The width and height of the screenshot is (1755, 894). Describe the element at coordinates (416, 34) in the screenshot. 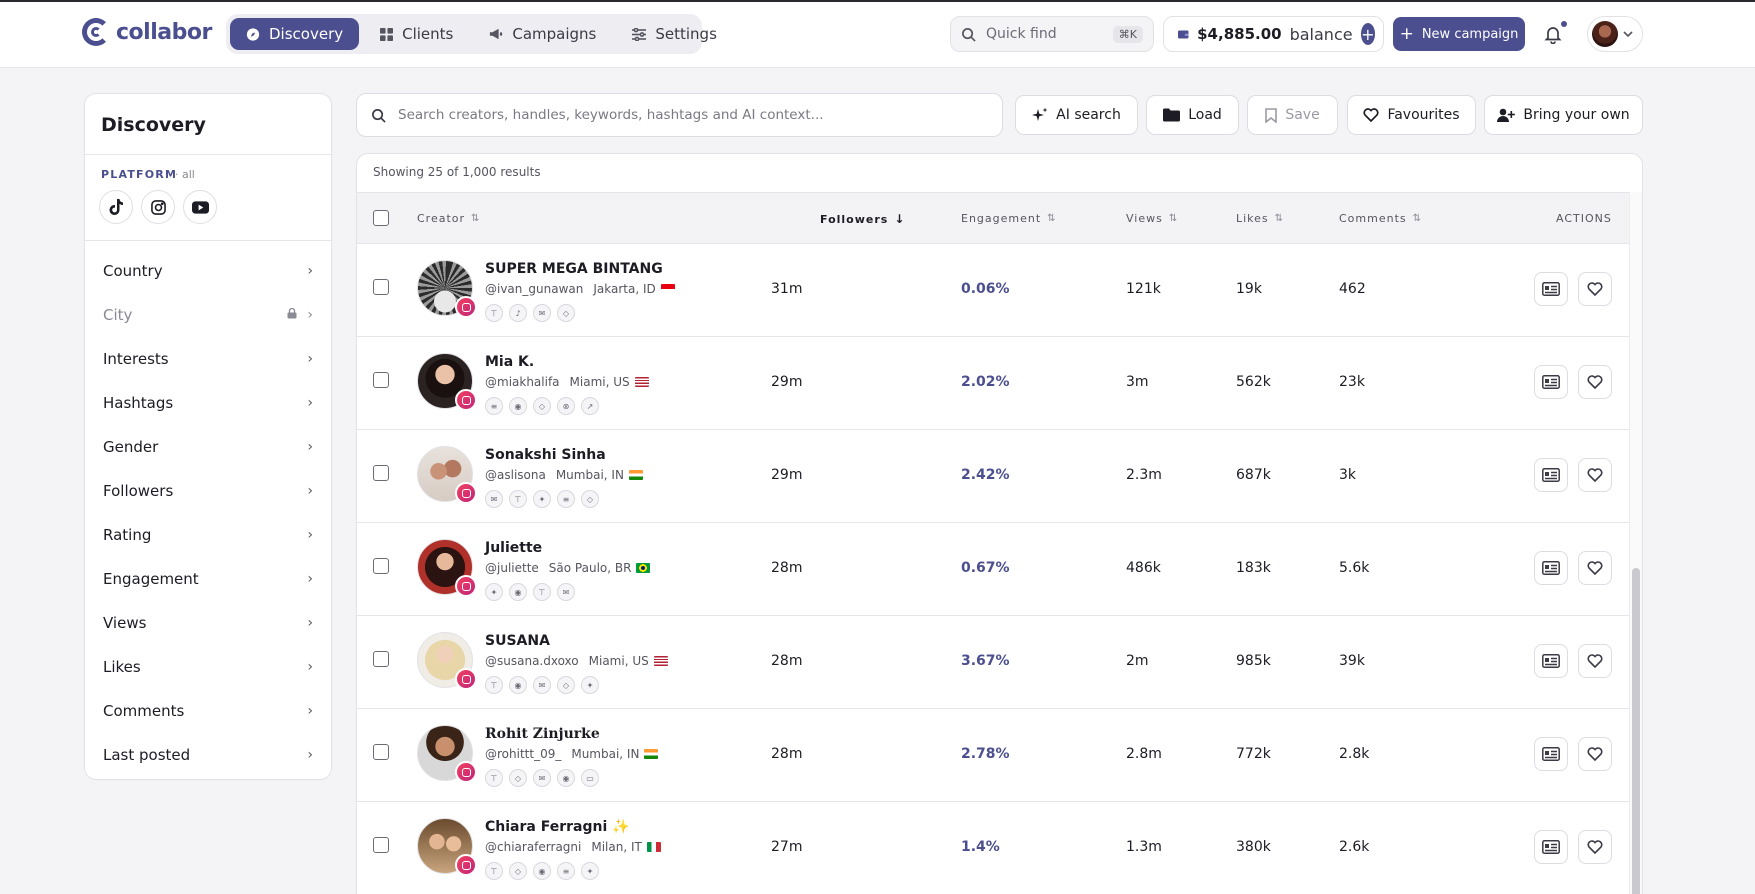

I see `nav-clients: Clients` at that location.